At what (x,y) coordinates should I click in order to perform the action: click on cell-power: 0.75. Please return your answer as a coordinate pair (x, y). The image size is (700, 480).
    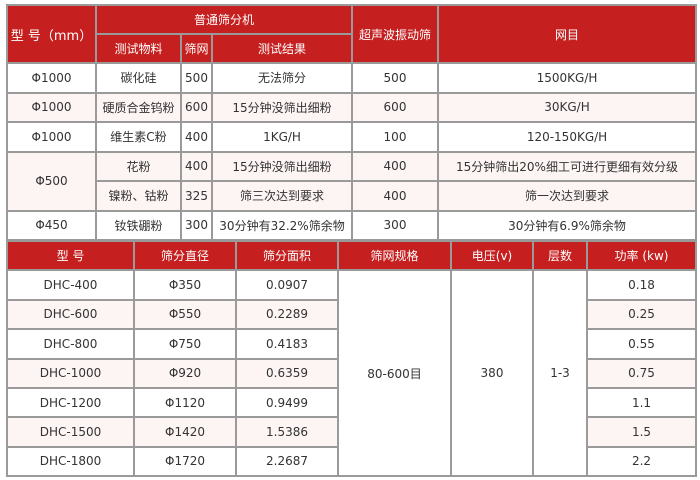
    Looking at the image, I should click on (641, 373).